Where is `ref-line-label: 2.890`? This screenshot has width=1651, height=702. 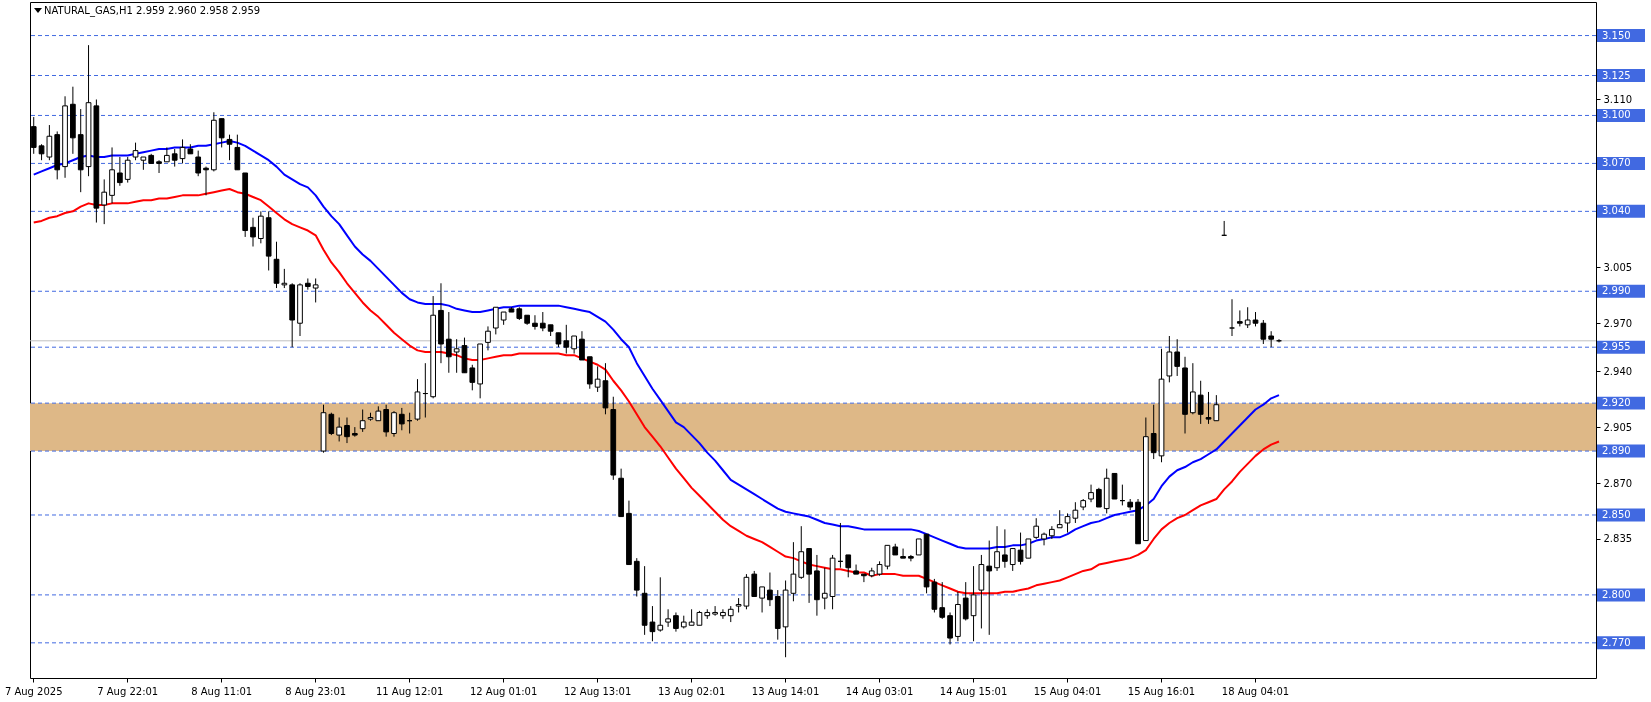
ref-line-label: 2.890 is located at coordinates (1616, 451).